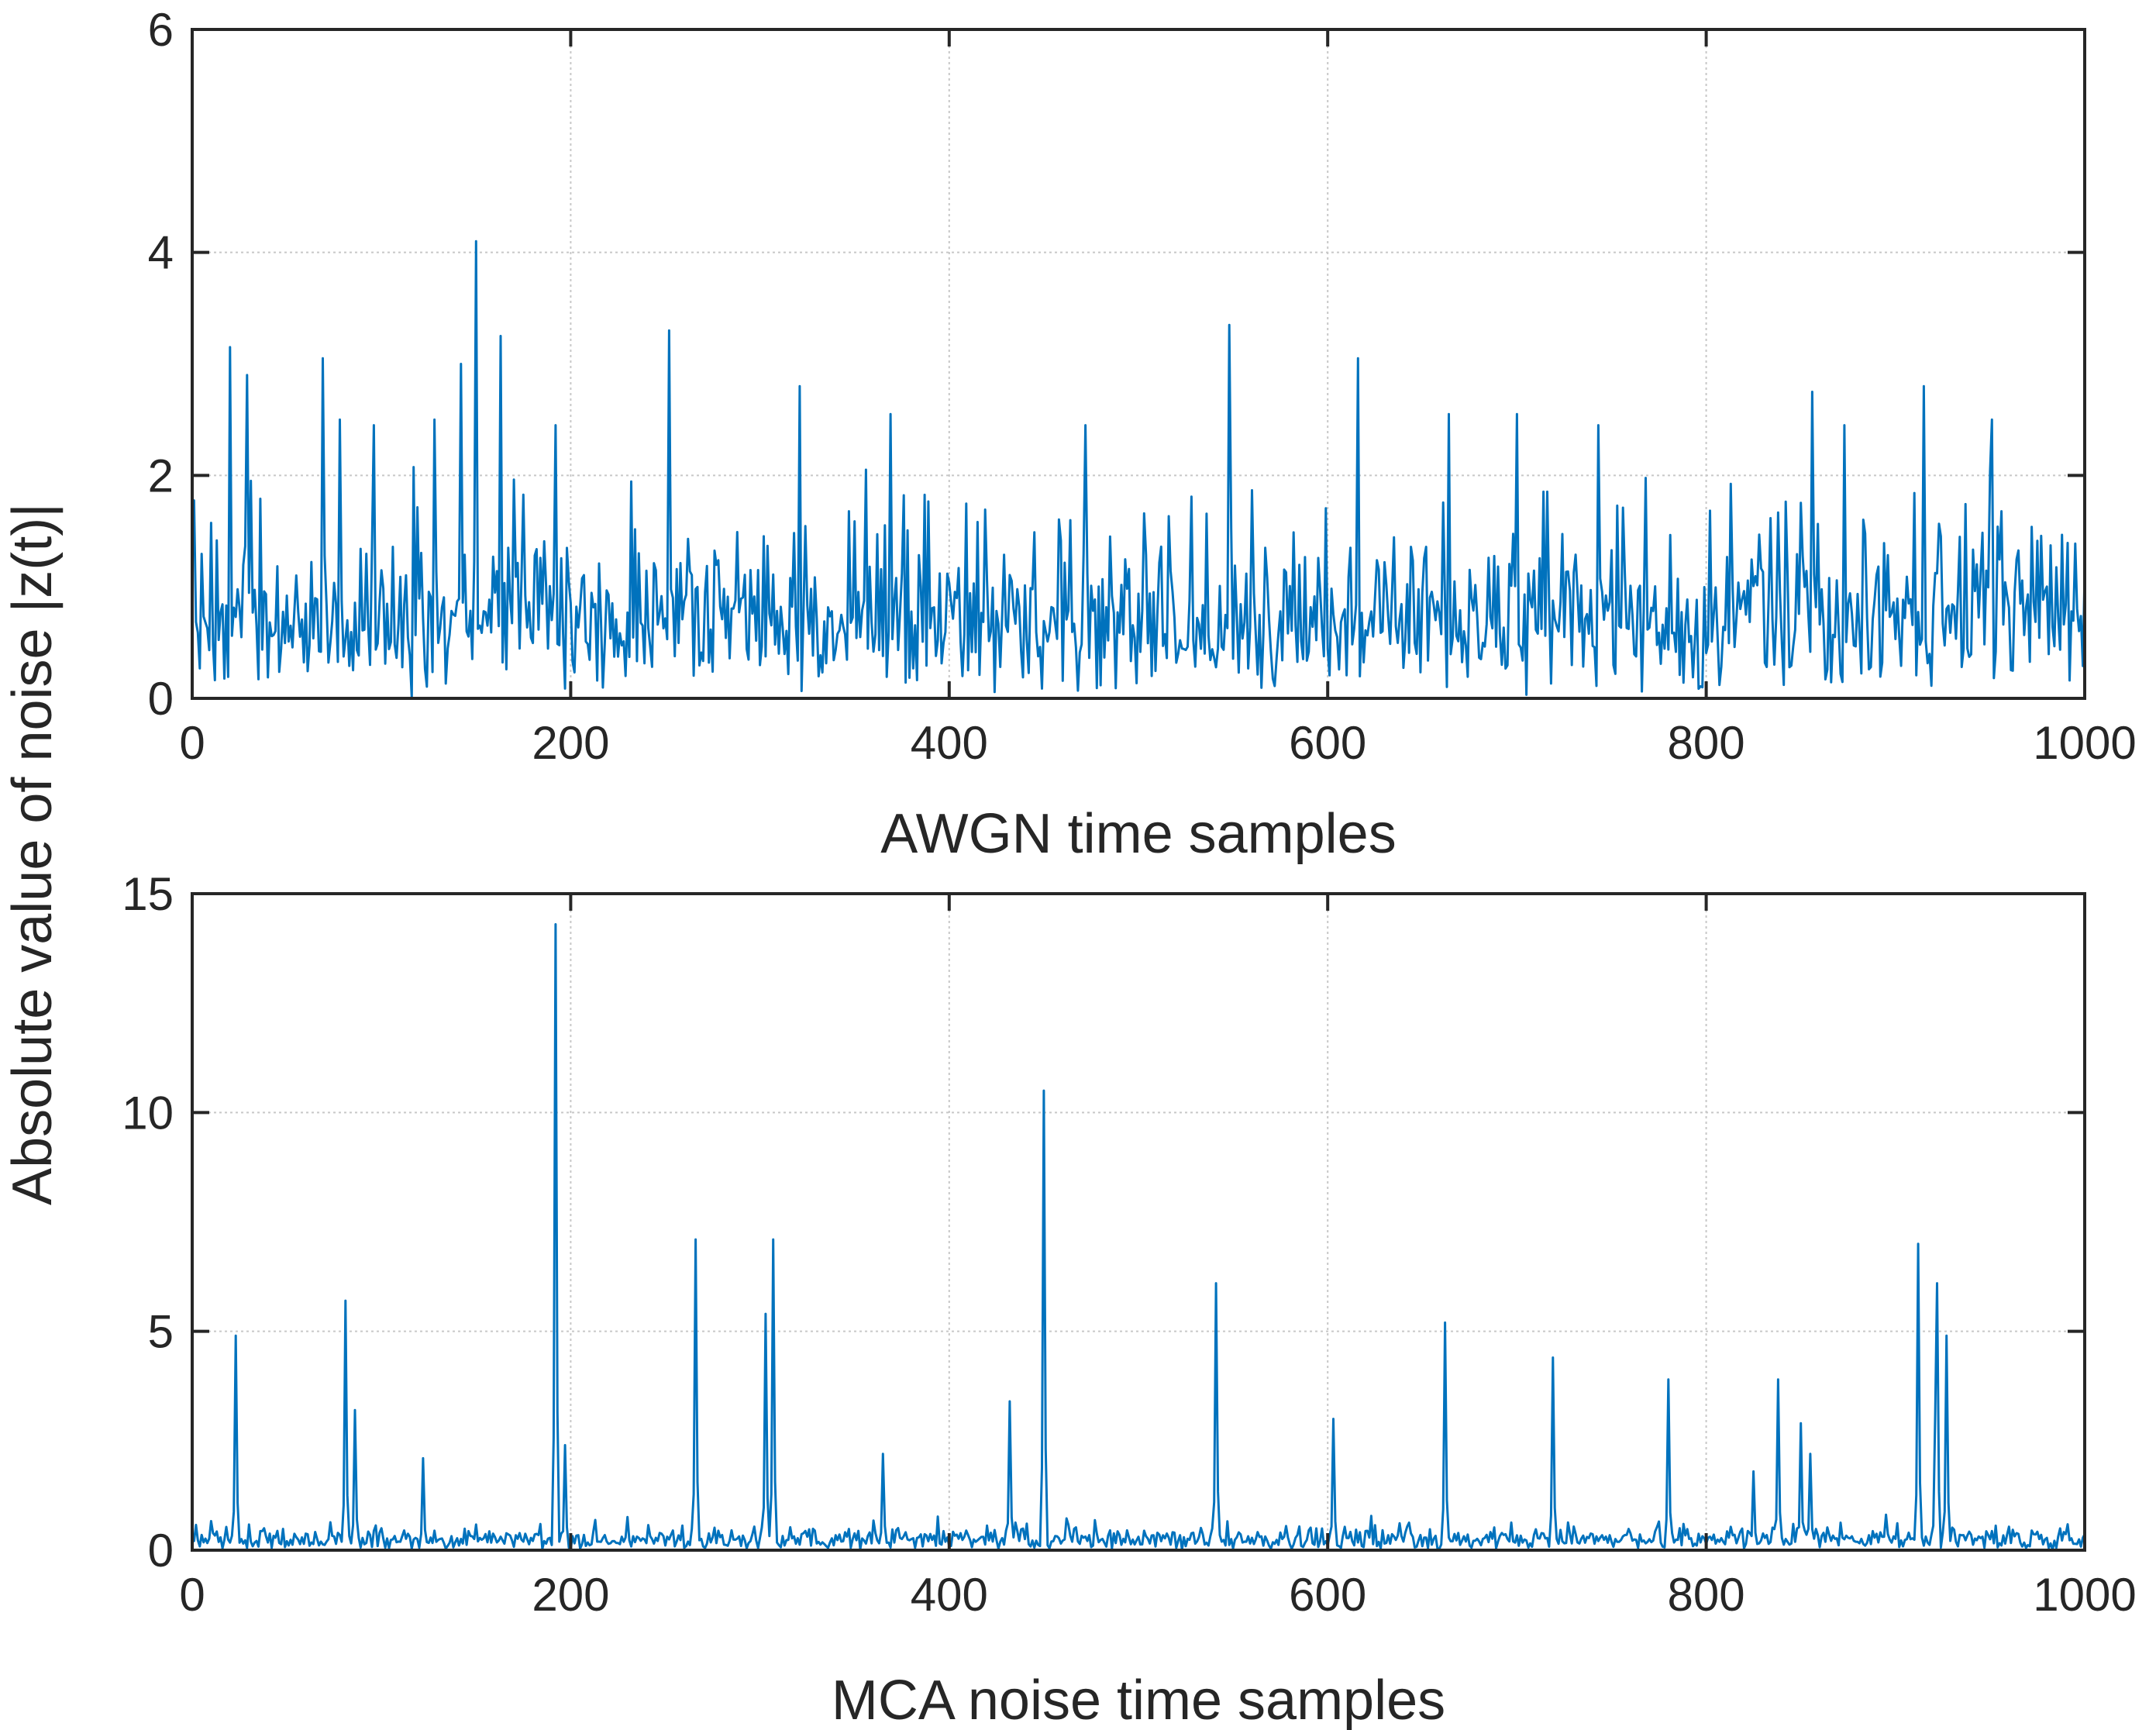 The height and width of the screenshot is (1730, 2156). I want to click on awgn-y-tick-label-0: 0, so click(161, 699).